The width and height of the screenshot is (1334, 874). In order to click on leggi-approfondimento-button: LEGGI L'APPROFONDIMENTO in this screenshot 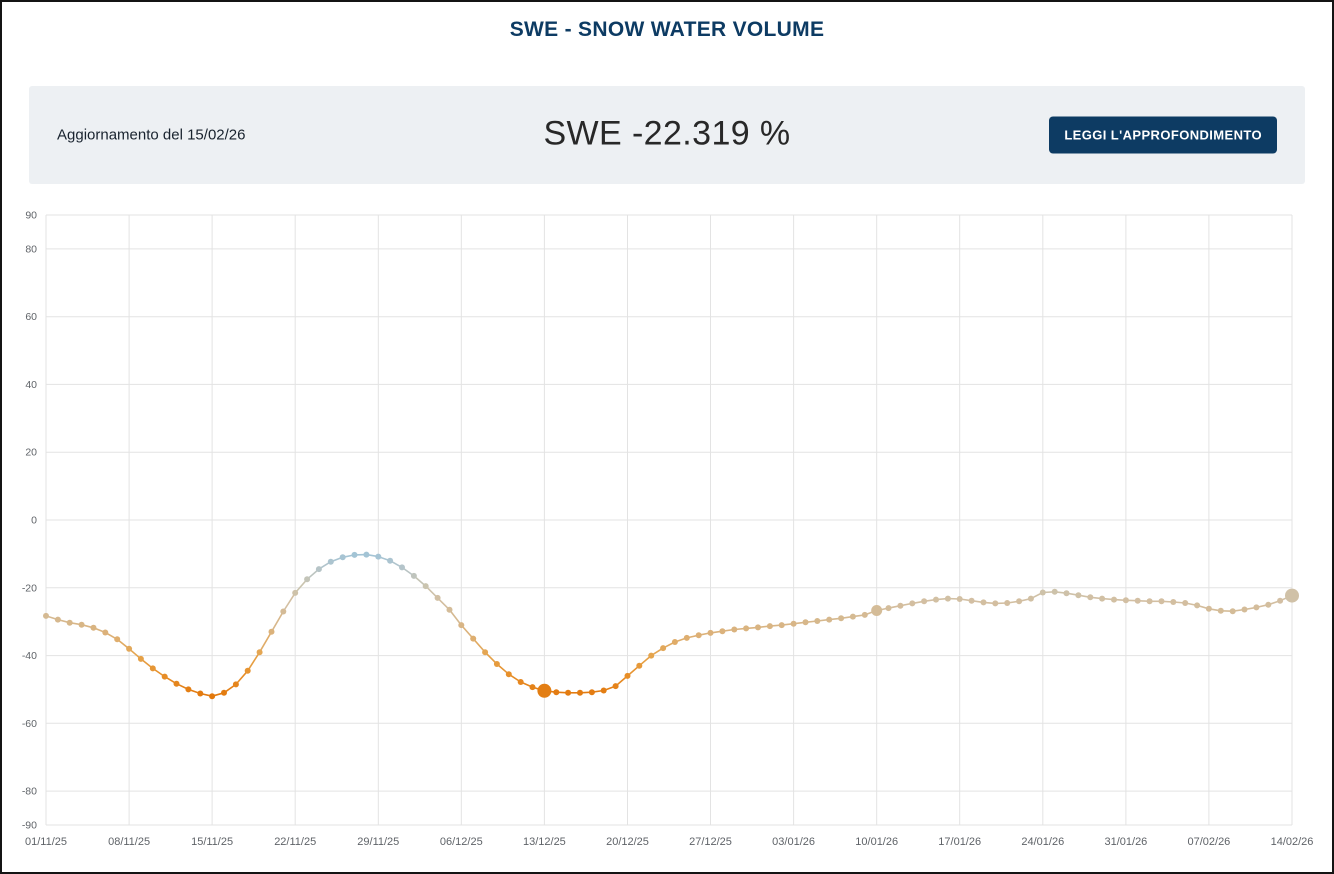, I will do `click(1163, 135)`.